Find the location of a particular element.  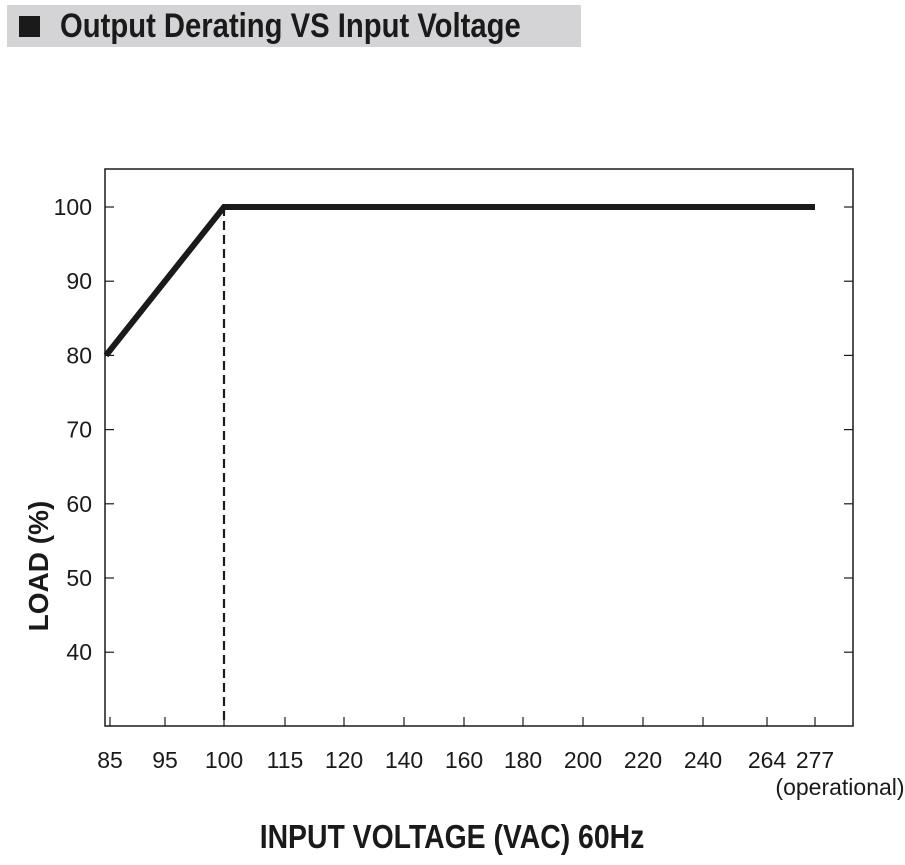

x-tick-label: 120 is located at coordinates (344, 760).